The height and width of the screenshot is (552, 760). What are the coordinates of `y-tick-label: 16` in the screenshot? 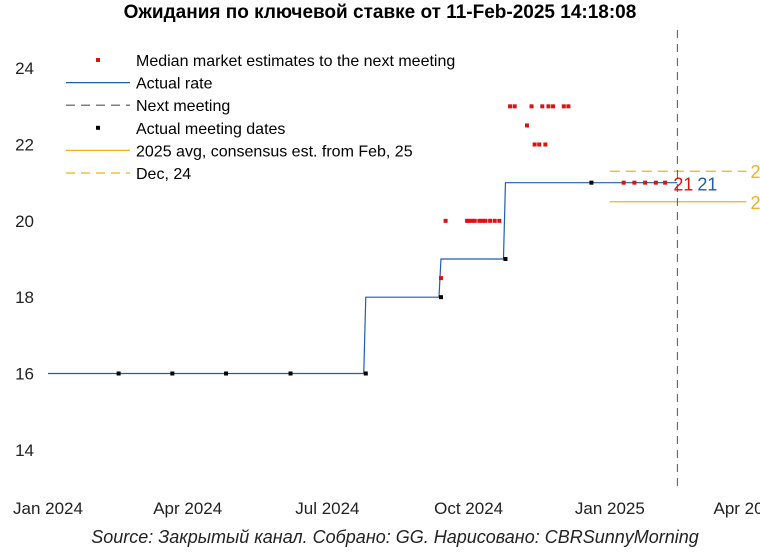 It's located at (24, 374).